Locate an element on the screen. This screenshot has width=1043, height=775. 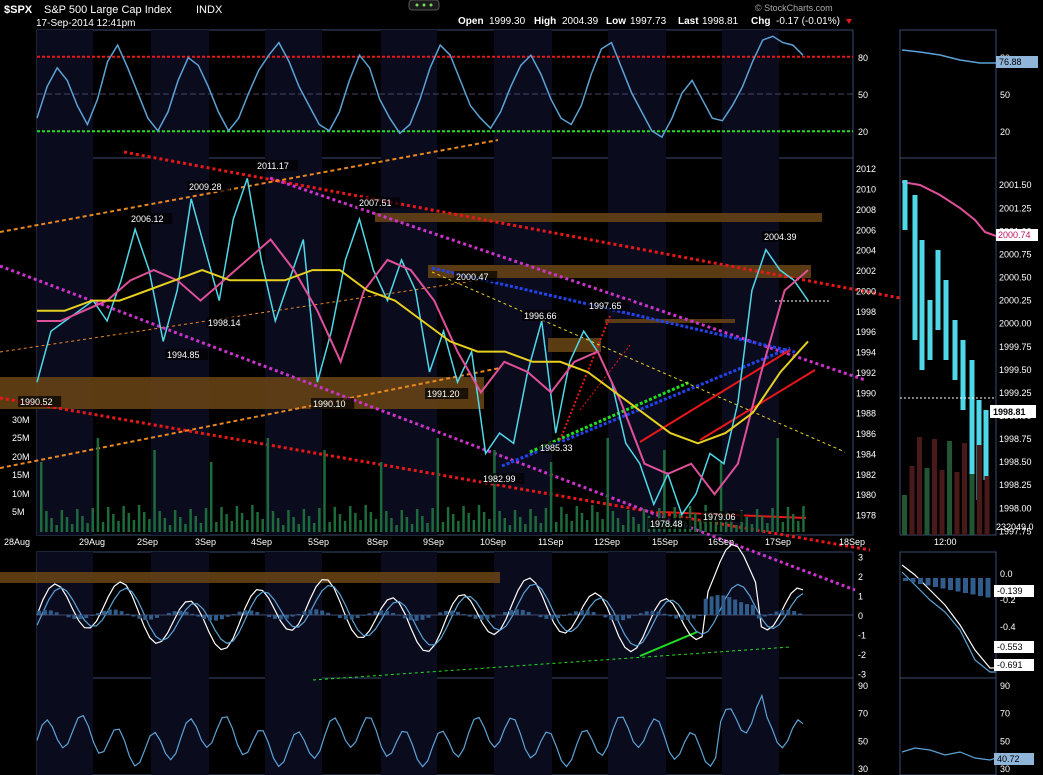
price-tick-1994: 1994 is located at coordinates (866, 353).